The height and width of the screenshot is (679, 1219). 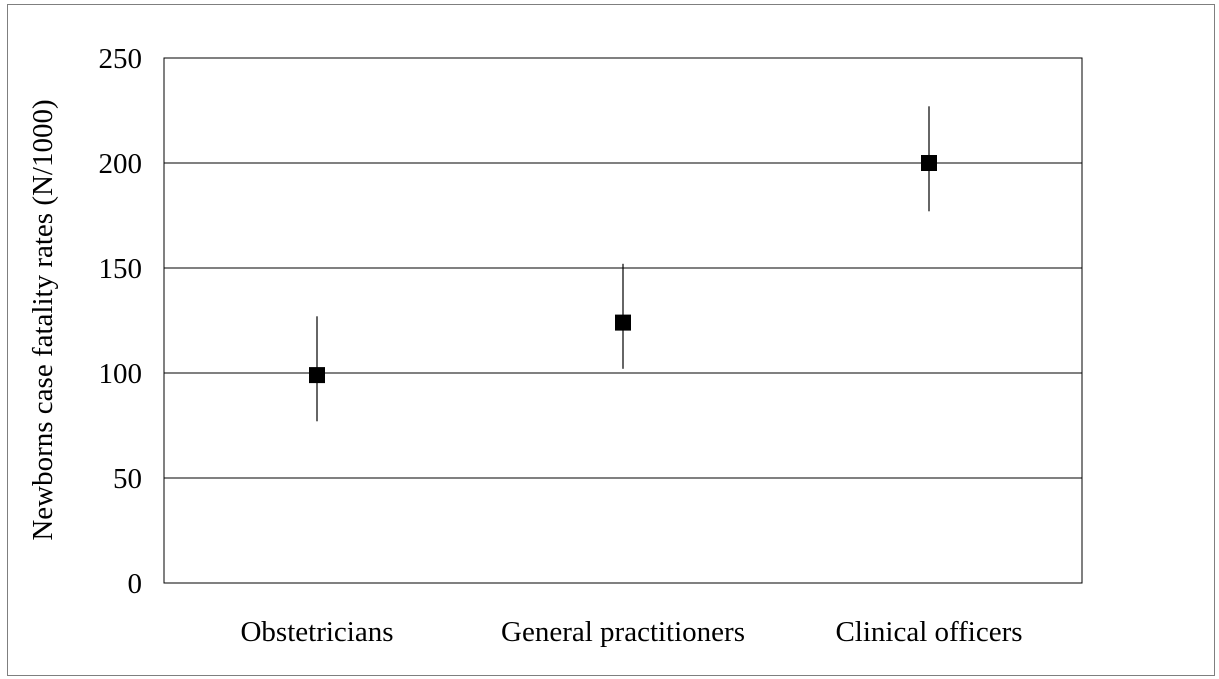 I want to click on y-tick-label: 100, so click(x=121, y=374).